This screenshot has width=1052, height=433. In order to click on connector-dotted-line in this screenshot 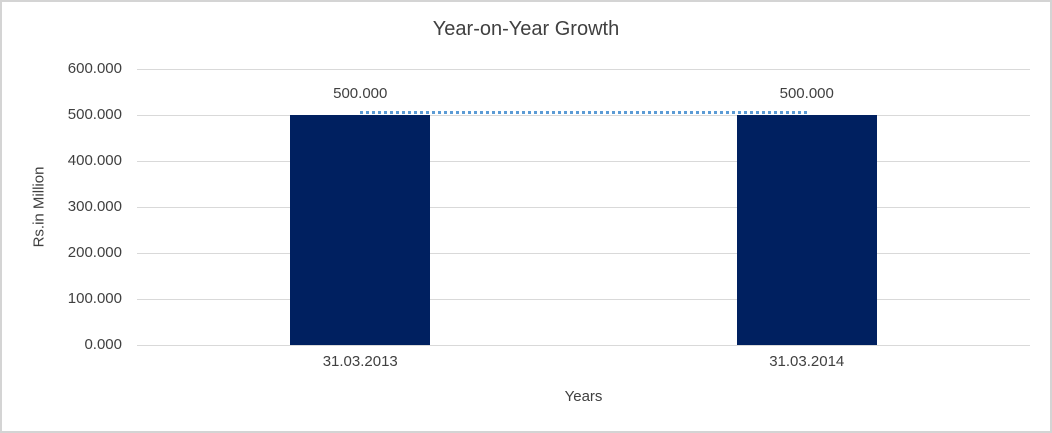, I will do `click(583, 112)`.